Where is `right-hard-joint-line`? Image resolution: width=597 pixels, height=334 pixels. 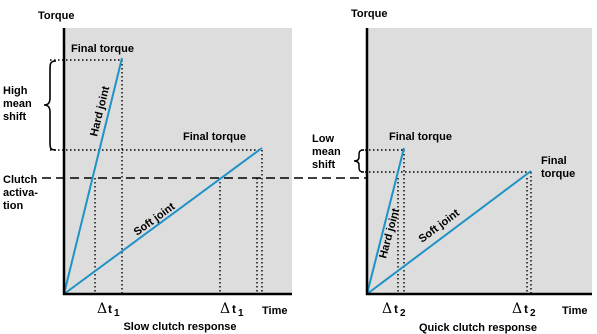
right-hard-joint-line is located at coordinates (385, 221).